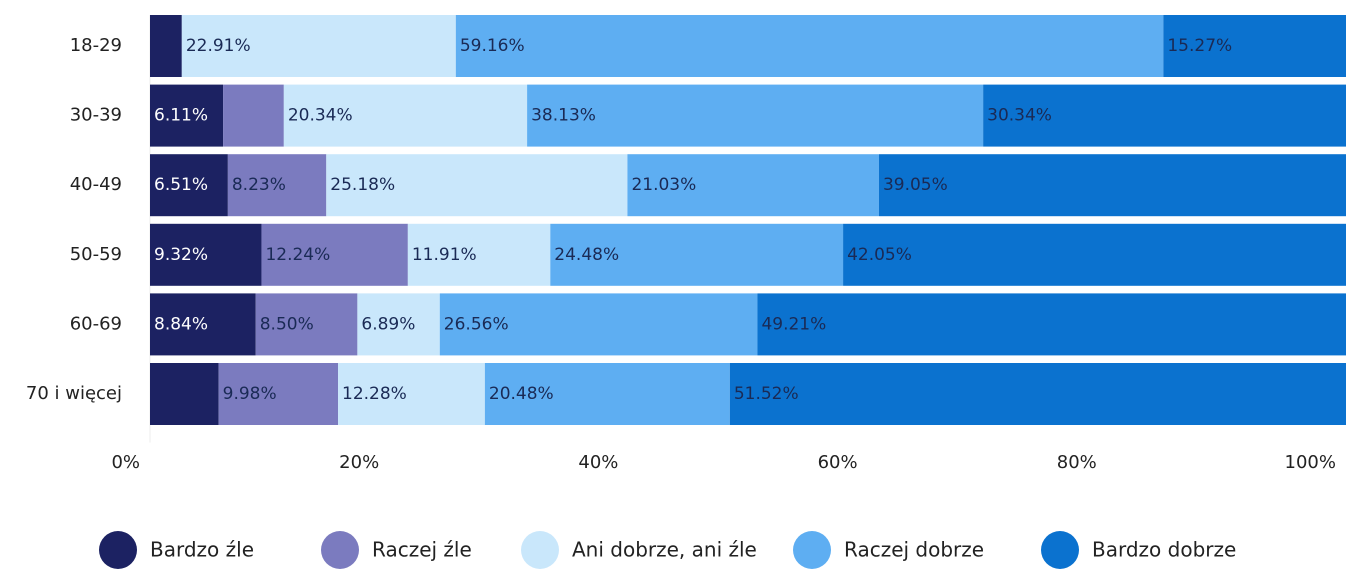 Image resolution: width=1346 pixels, height=578 pixels. Describe the element at coordinates (96, 323) in the screenshot. I see `category-label: 60-69` at that location.